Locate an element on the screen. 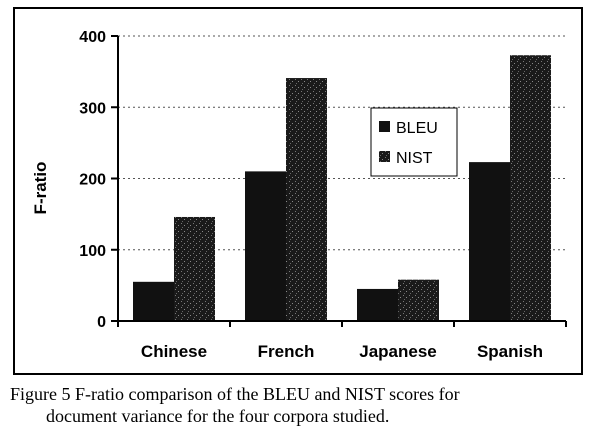  bar-bleu-french is located at coordinates (265, 246).